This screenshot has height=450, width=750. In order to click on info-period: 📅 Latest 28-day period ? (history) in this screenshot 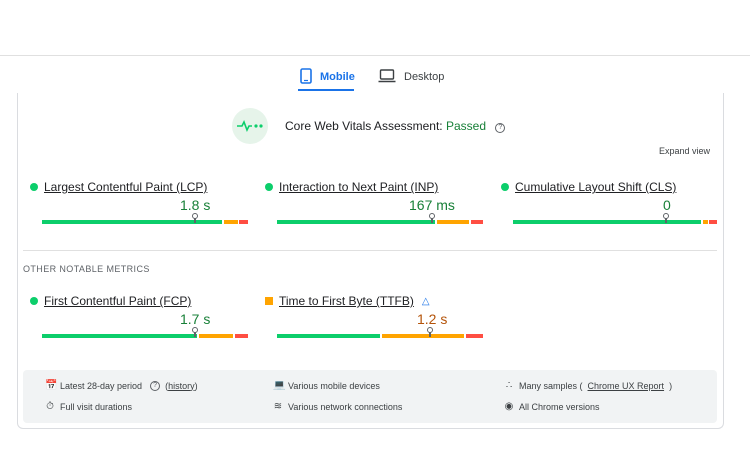, I will do `click(121, 385)`.